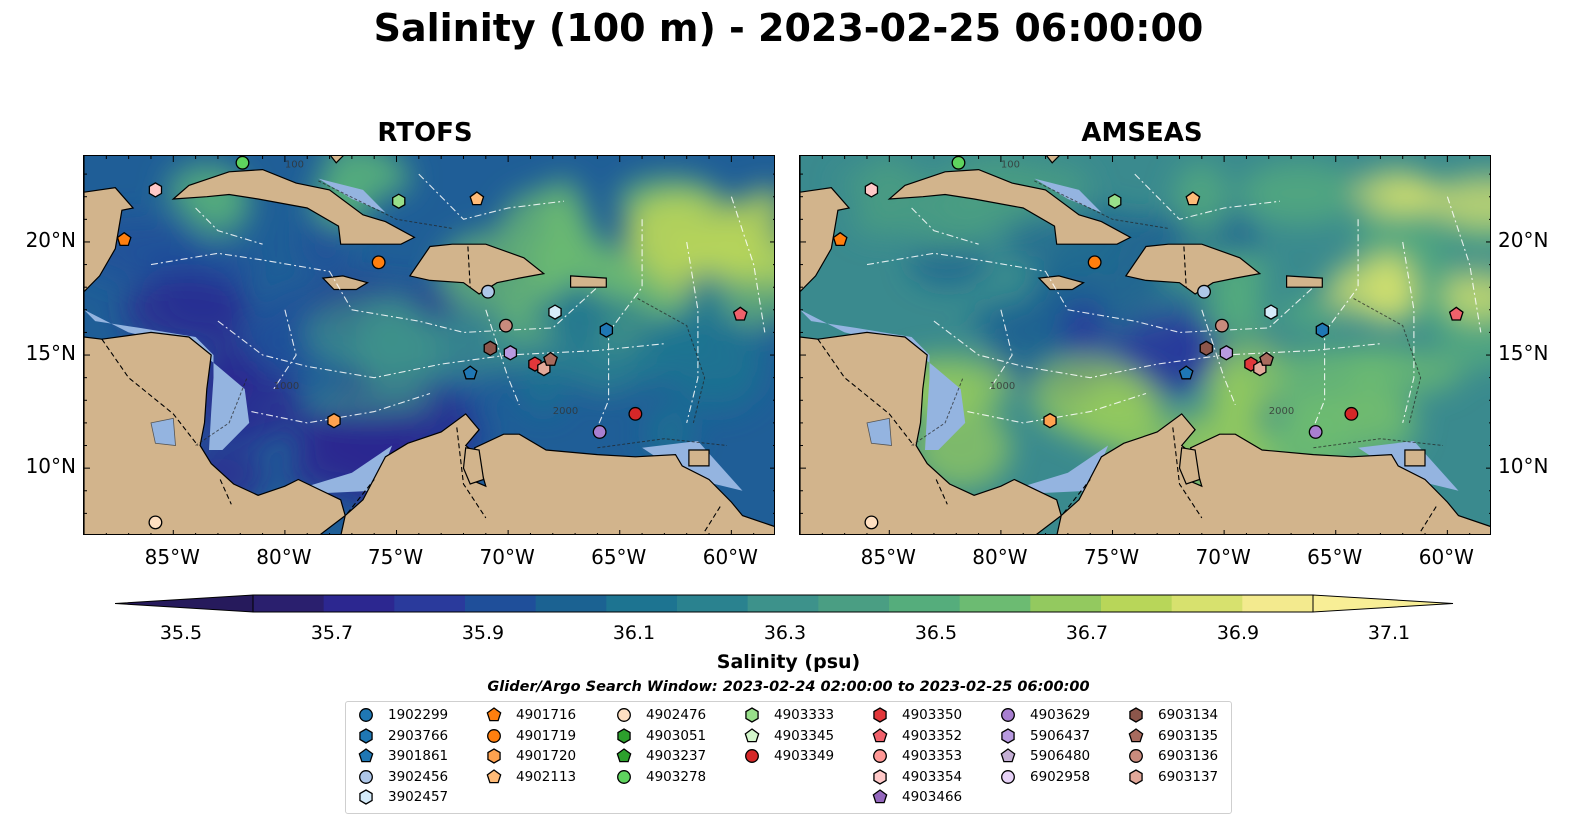 The height and width of the screenshot is (827, 1577). What do you see at coordinates (1060, 735) in the screenshot?
I see `legend-label: 5906437` at bounding box center [1060, 735].